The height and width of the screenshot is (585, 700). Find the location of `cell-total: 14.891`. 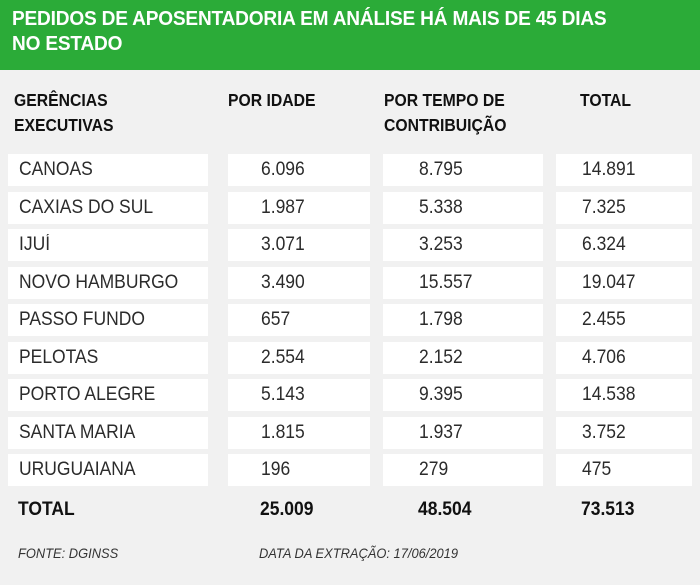

cell-total: 14.891 is located at coordinates (624, 170).